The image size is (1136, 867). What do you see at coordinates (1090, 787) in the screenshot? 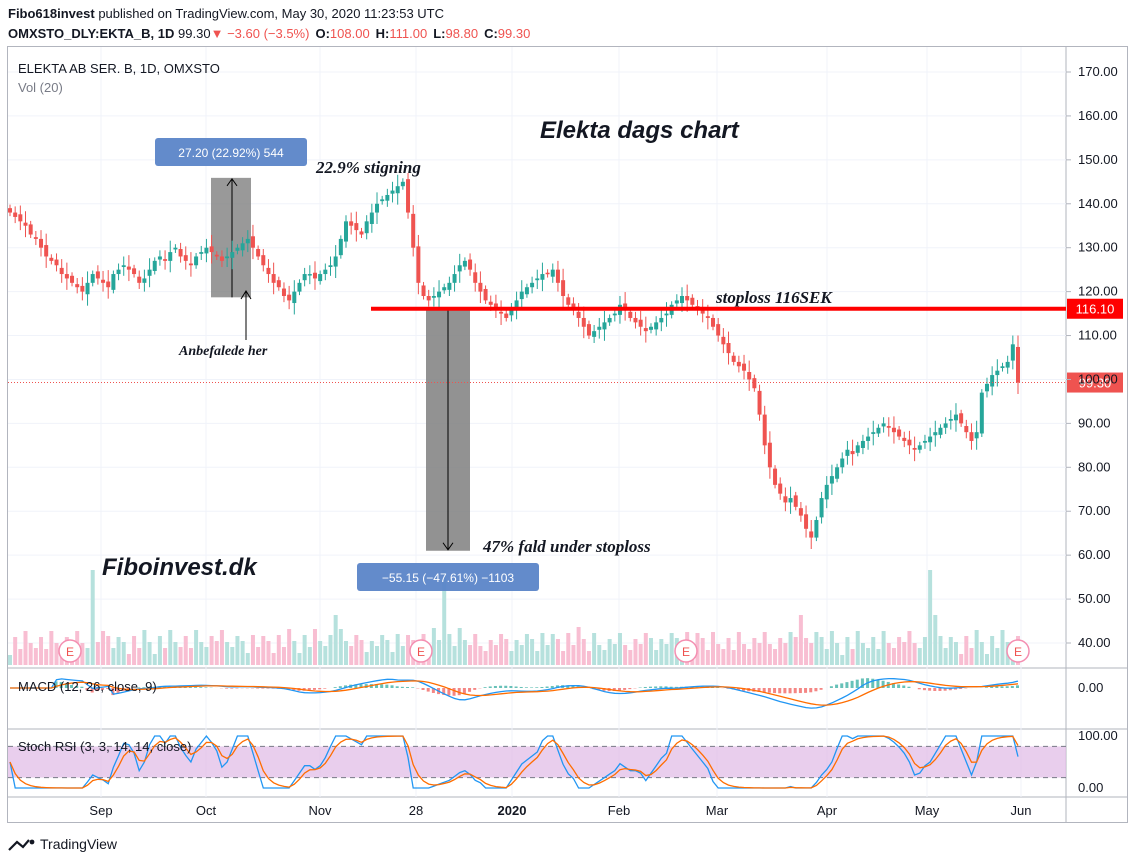
I see `stoch-rsi-tick-label: 0.00` at bounding box center [1090, 787].